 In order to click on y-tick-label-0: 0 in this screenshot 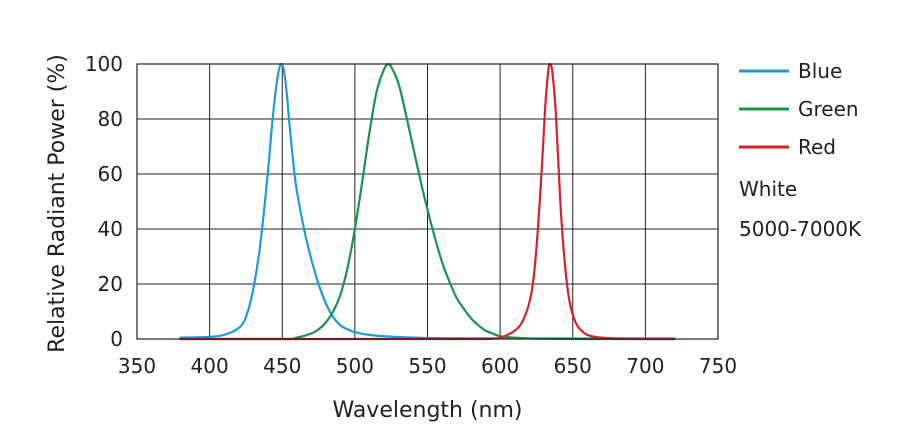, I will do `click(116, 339)`.